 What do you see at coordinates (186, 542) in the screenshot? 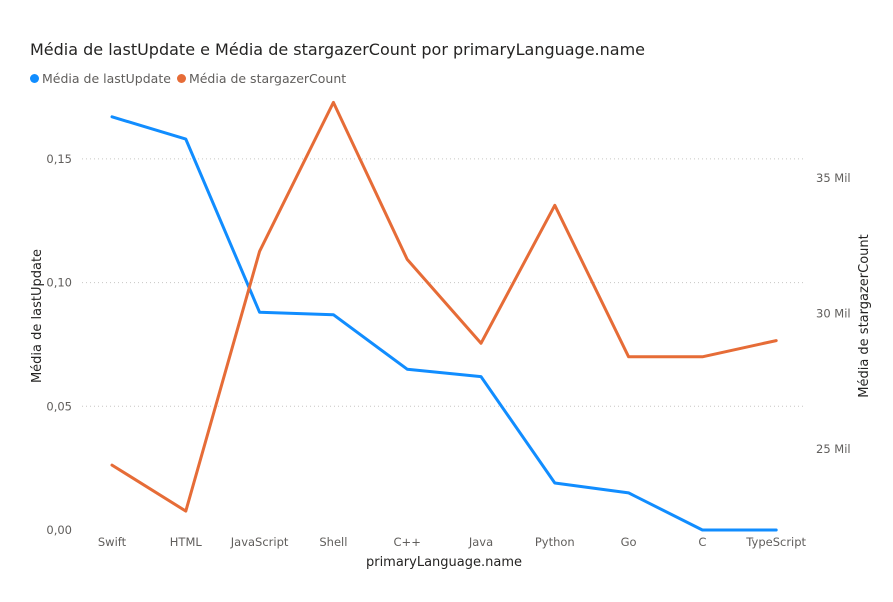
I see `x-tick-label: HTML` at bounding box center [186, 542].